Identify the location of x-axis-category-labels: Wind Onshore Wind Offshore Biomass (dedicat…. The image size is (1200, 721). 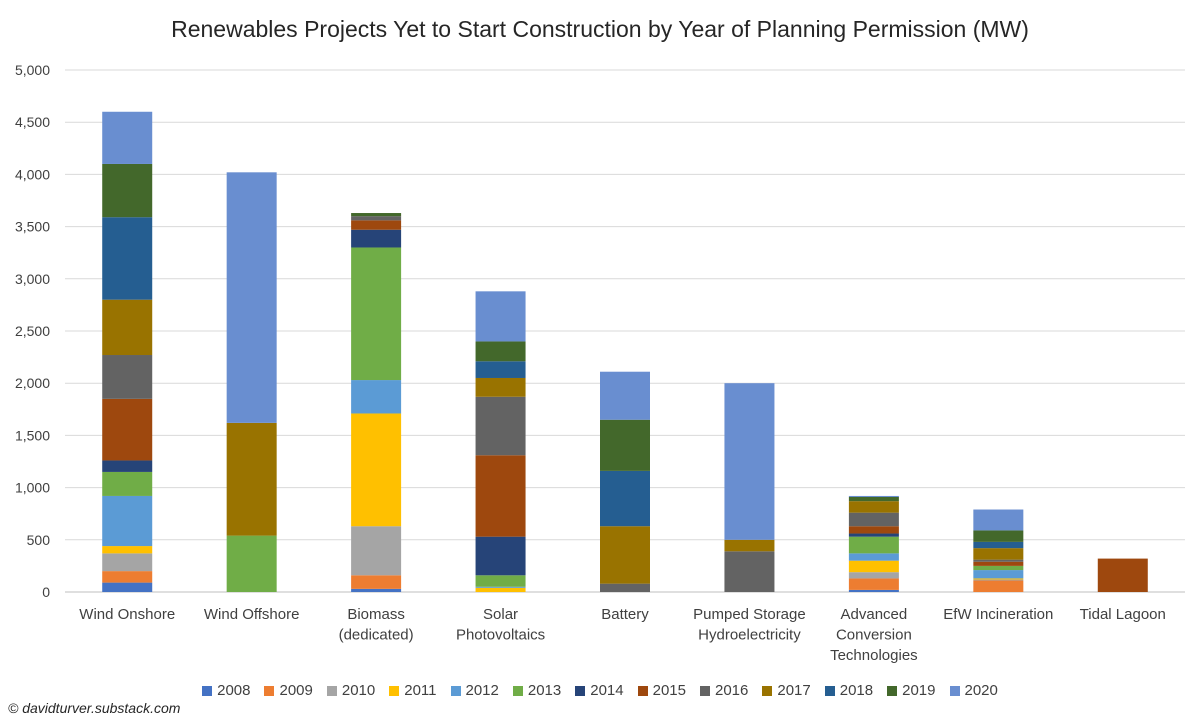
(622, 635).